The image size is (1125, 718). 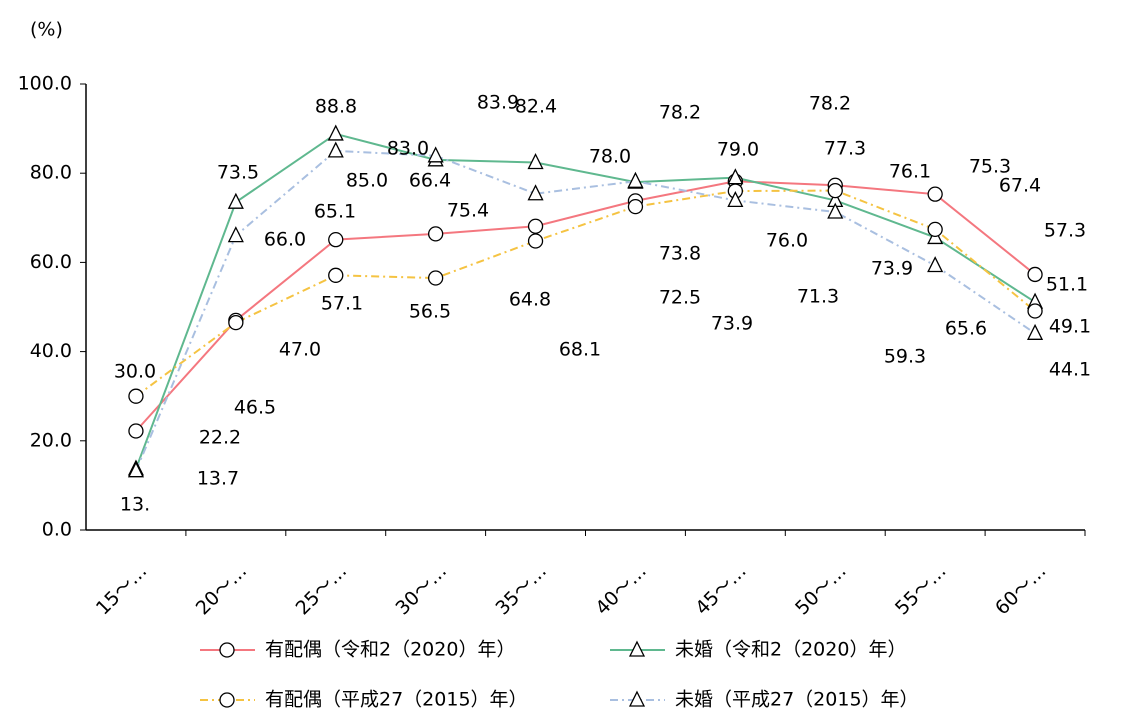 I want to click on data-label: 83.0, so click(x=408, y=149).